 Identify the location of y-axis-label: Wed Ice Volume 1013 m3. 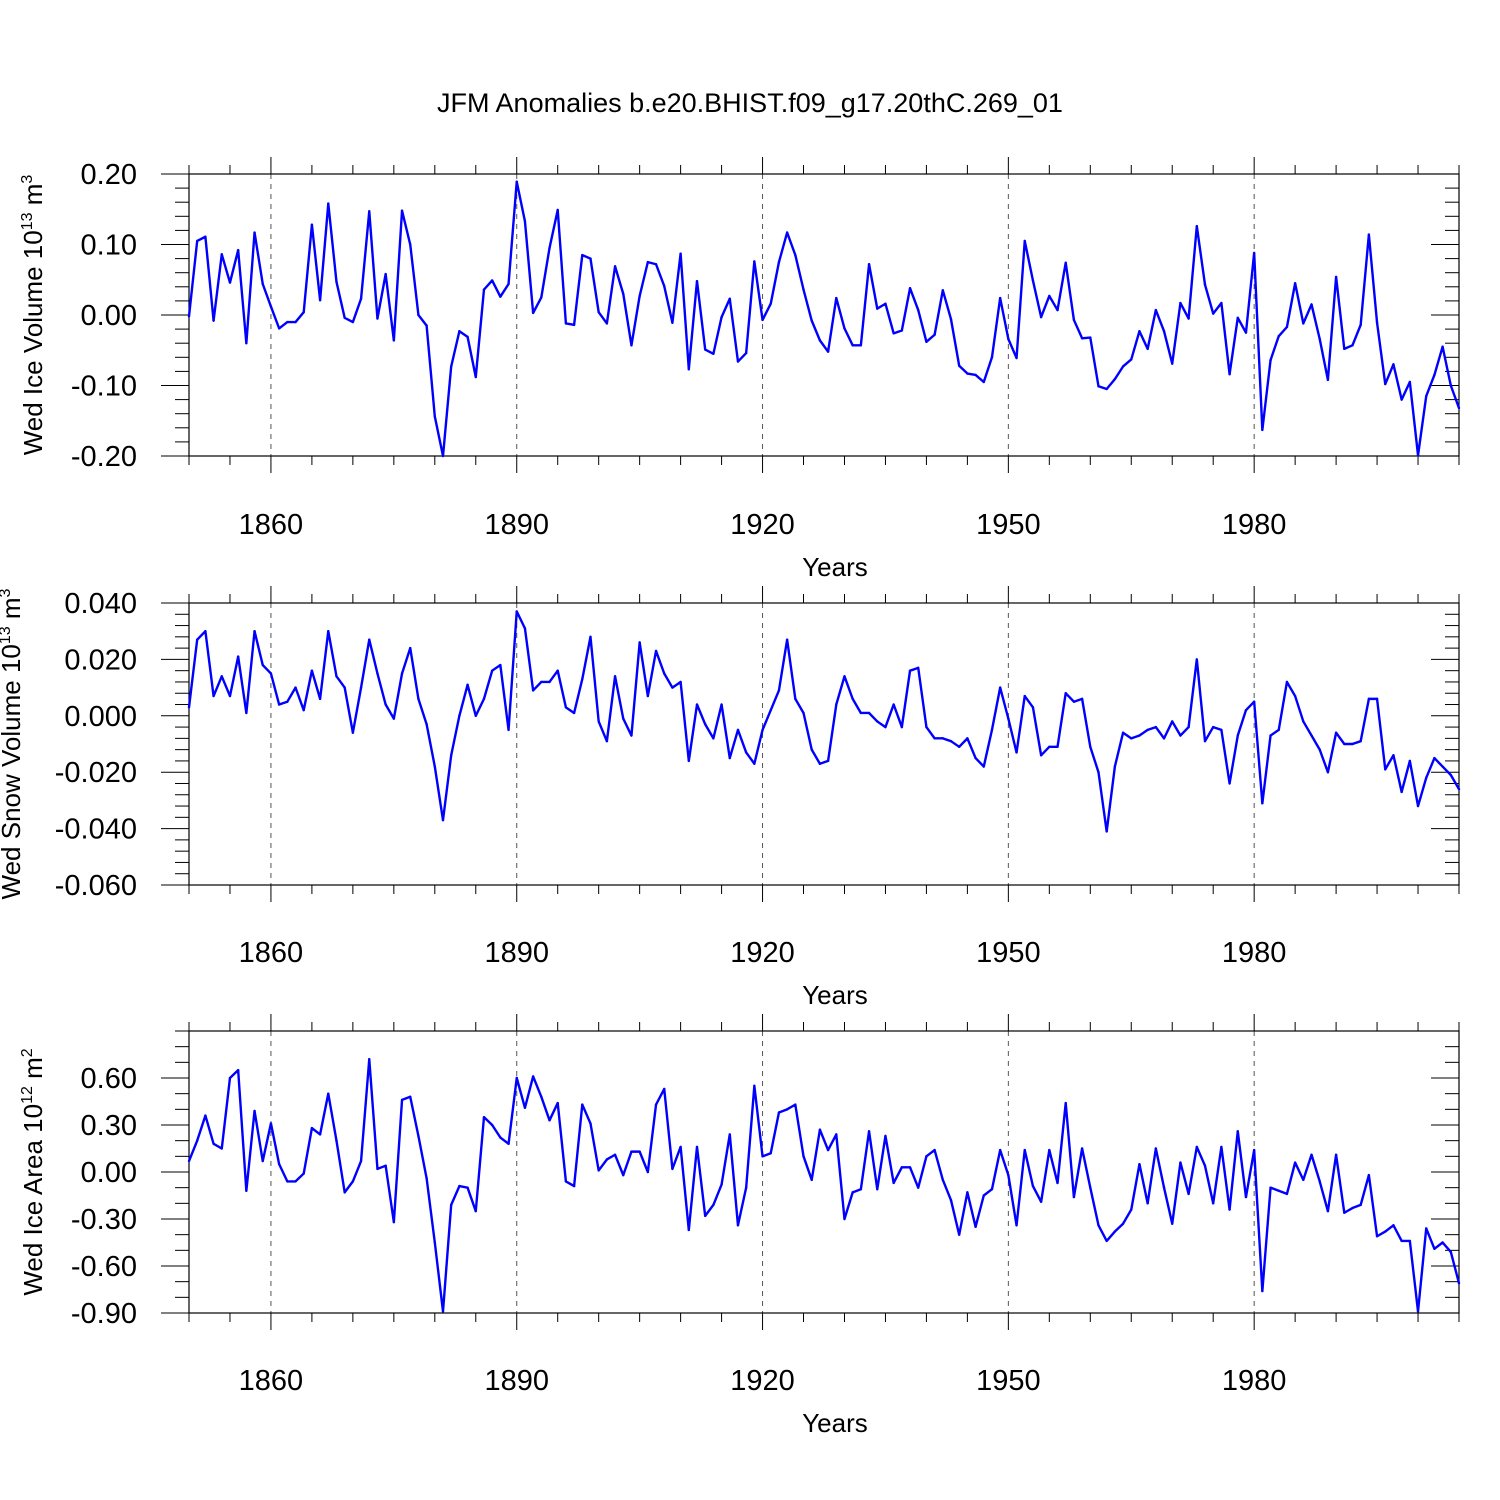
(33, 315).